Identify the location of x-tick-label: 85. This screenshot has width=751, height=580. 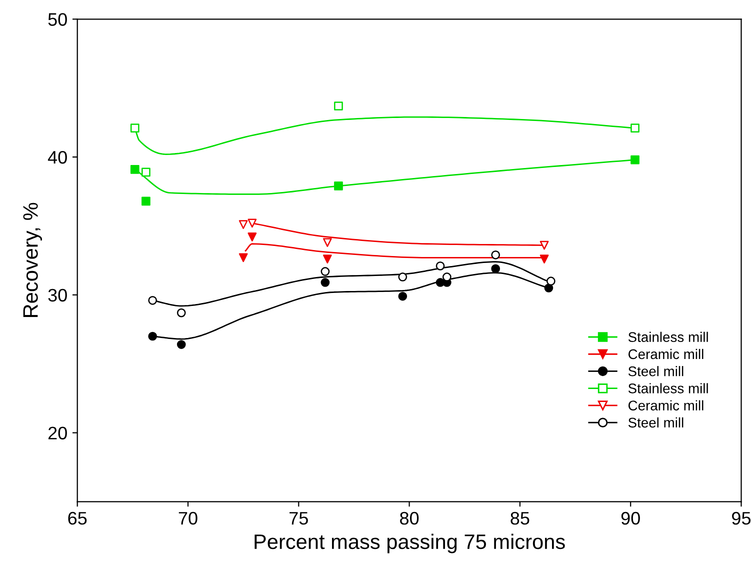
(520, 518).